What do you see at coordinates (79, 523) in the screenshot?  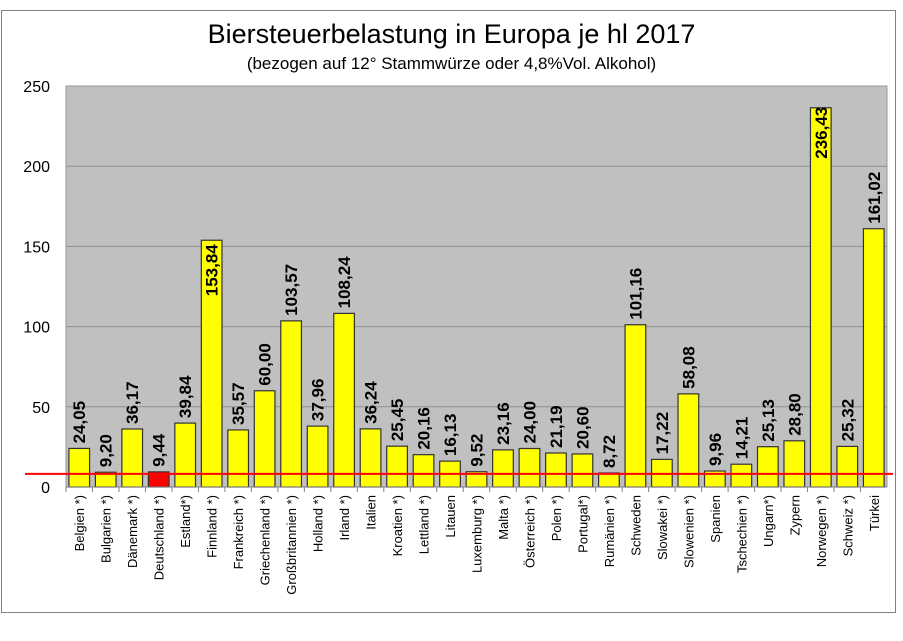 I see `x-tick-label: Belgien *)` at bounding box center [79, 523].